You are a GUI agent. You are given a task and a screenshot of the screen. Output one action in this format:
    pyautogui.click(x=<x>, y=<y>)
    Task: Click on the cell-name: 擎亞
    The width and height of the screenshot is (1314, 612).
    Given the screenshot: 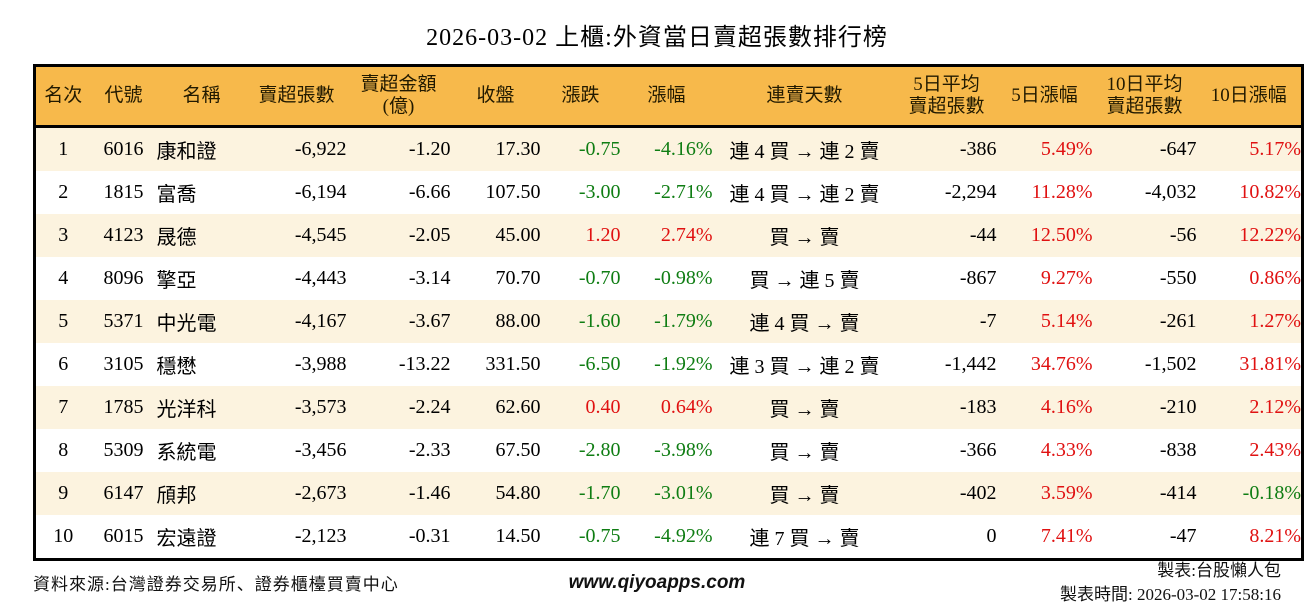 What is the action you would take?
    pyautogui.click(x=176, y=281)
    